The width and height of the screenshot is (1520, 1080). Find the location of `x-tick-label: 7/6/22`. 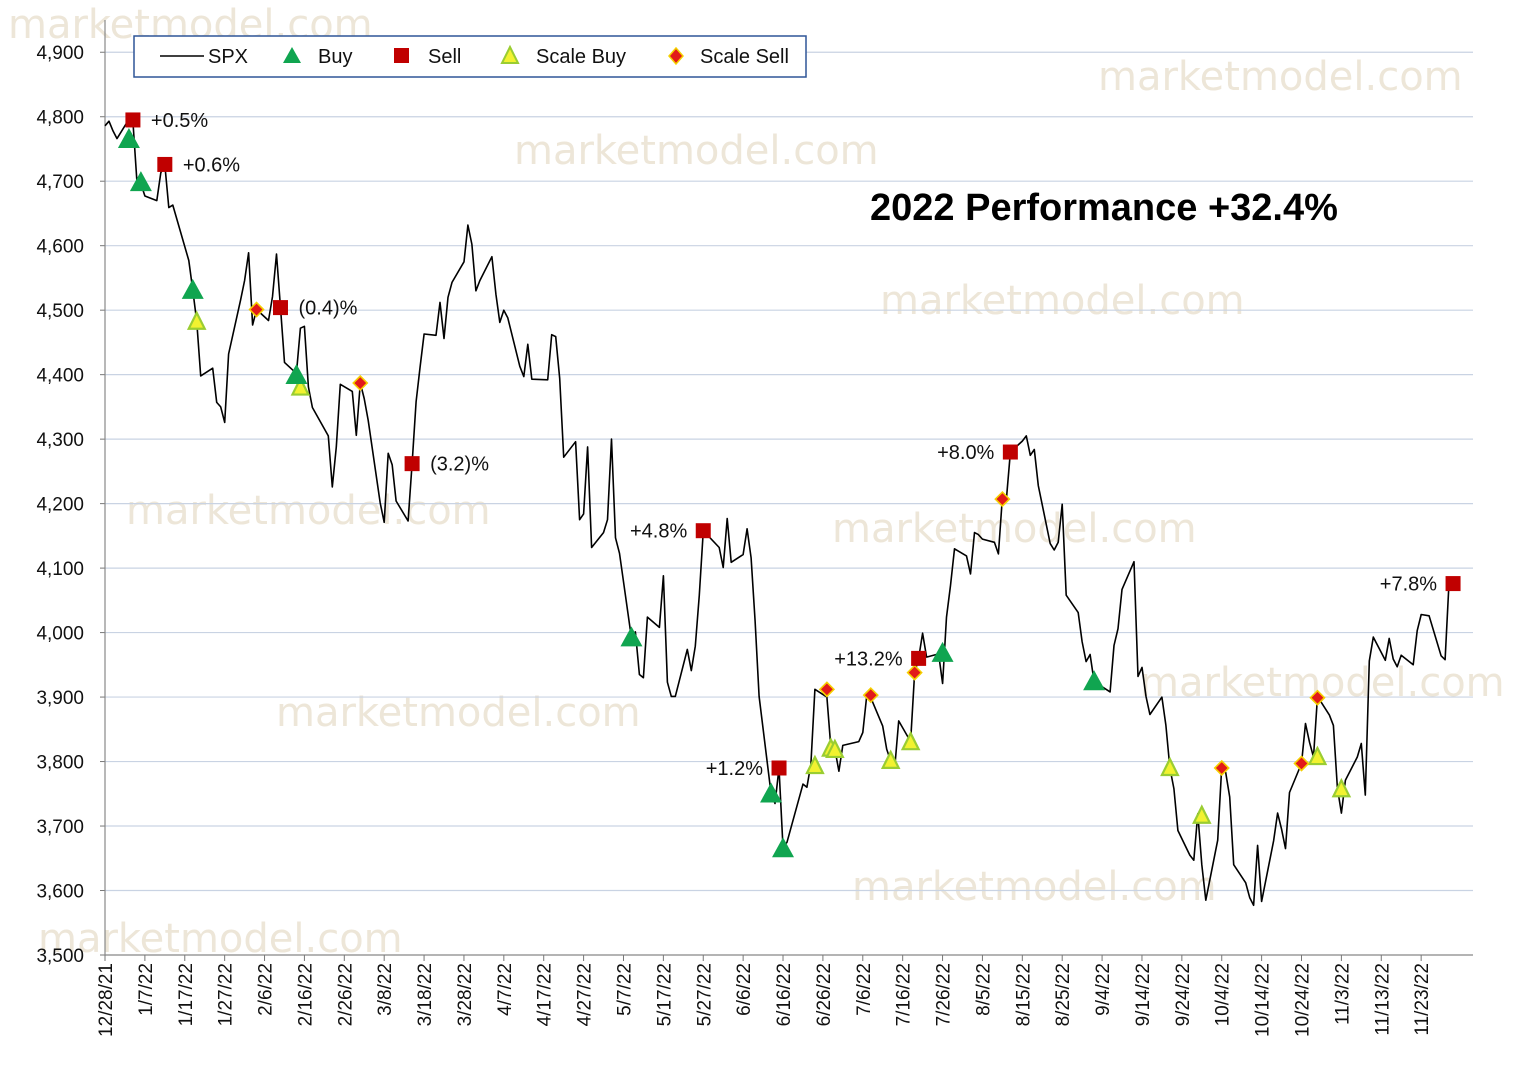

x-tick-label: 7/6/22 is located at coordinates (864, 989).